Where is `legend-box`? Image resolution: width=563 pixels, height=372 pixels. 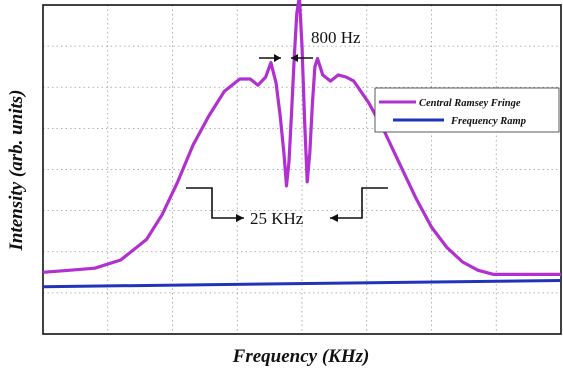 legend-box is located at coordinates (467, 110).